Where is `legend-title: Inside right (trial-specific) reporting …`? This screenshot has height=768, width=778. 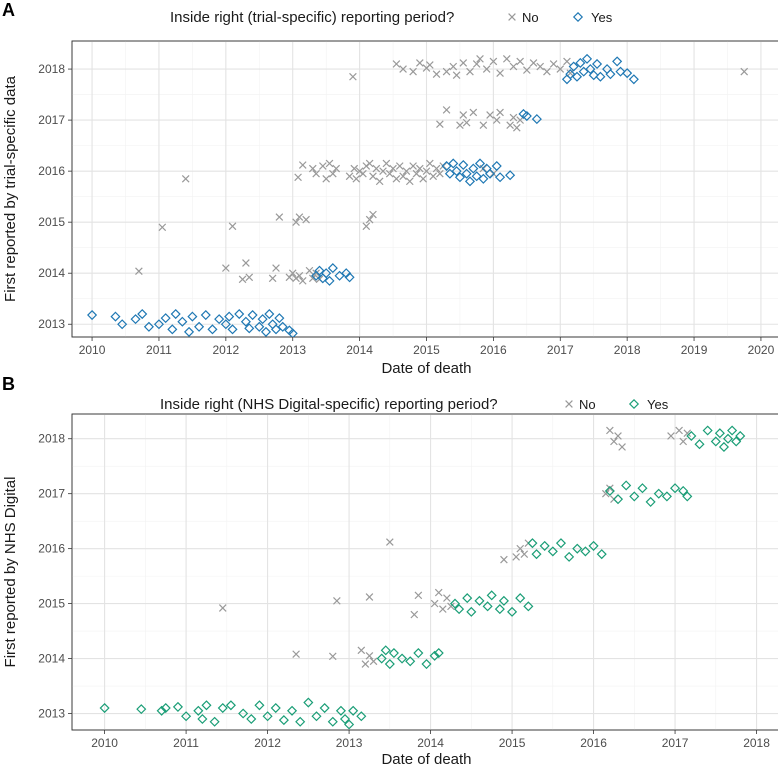 legend-title: Inside right (trial-specific) reporting … is located at coordinates (312, 17).